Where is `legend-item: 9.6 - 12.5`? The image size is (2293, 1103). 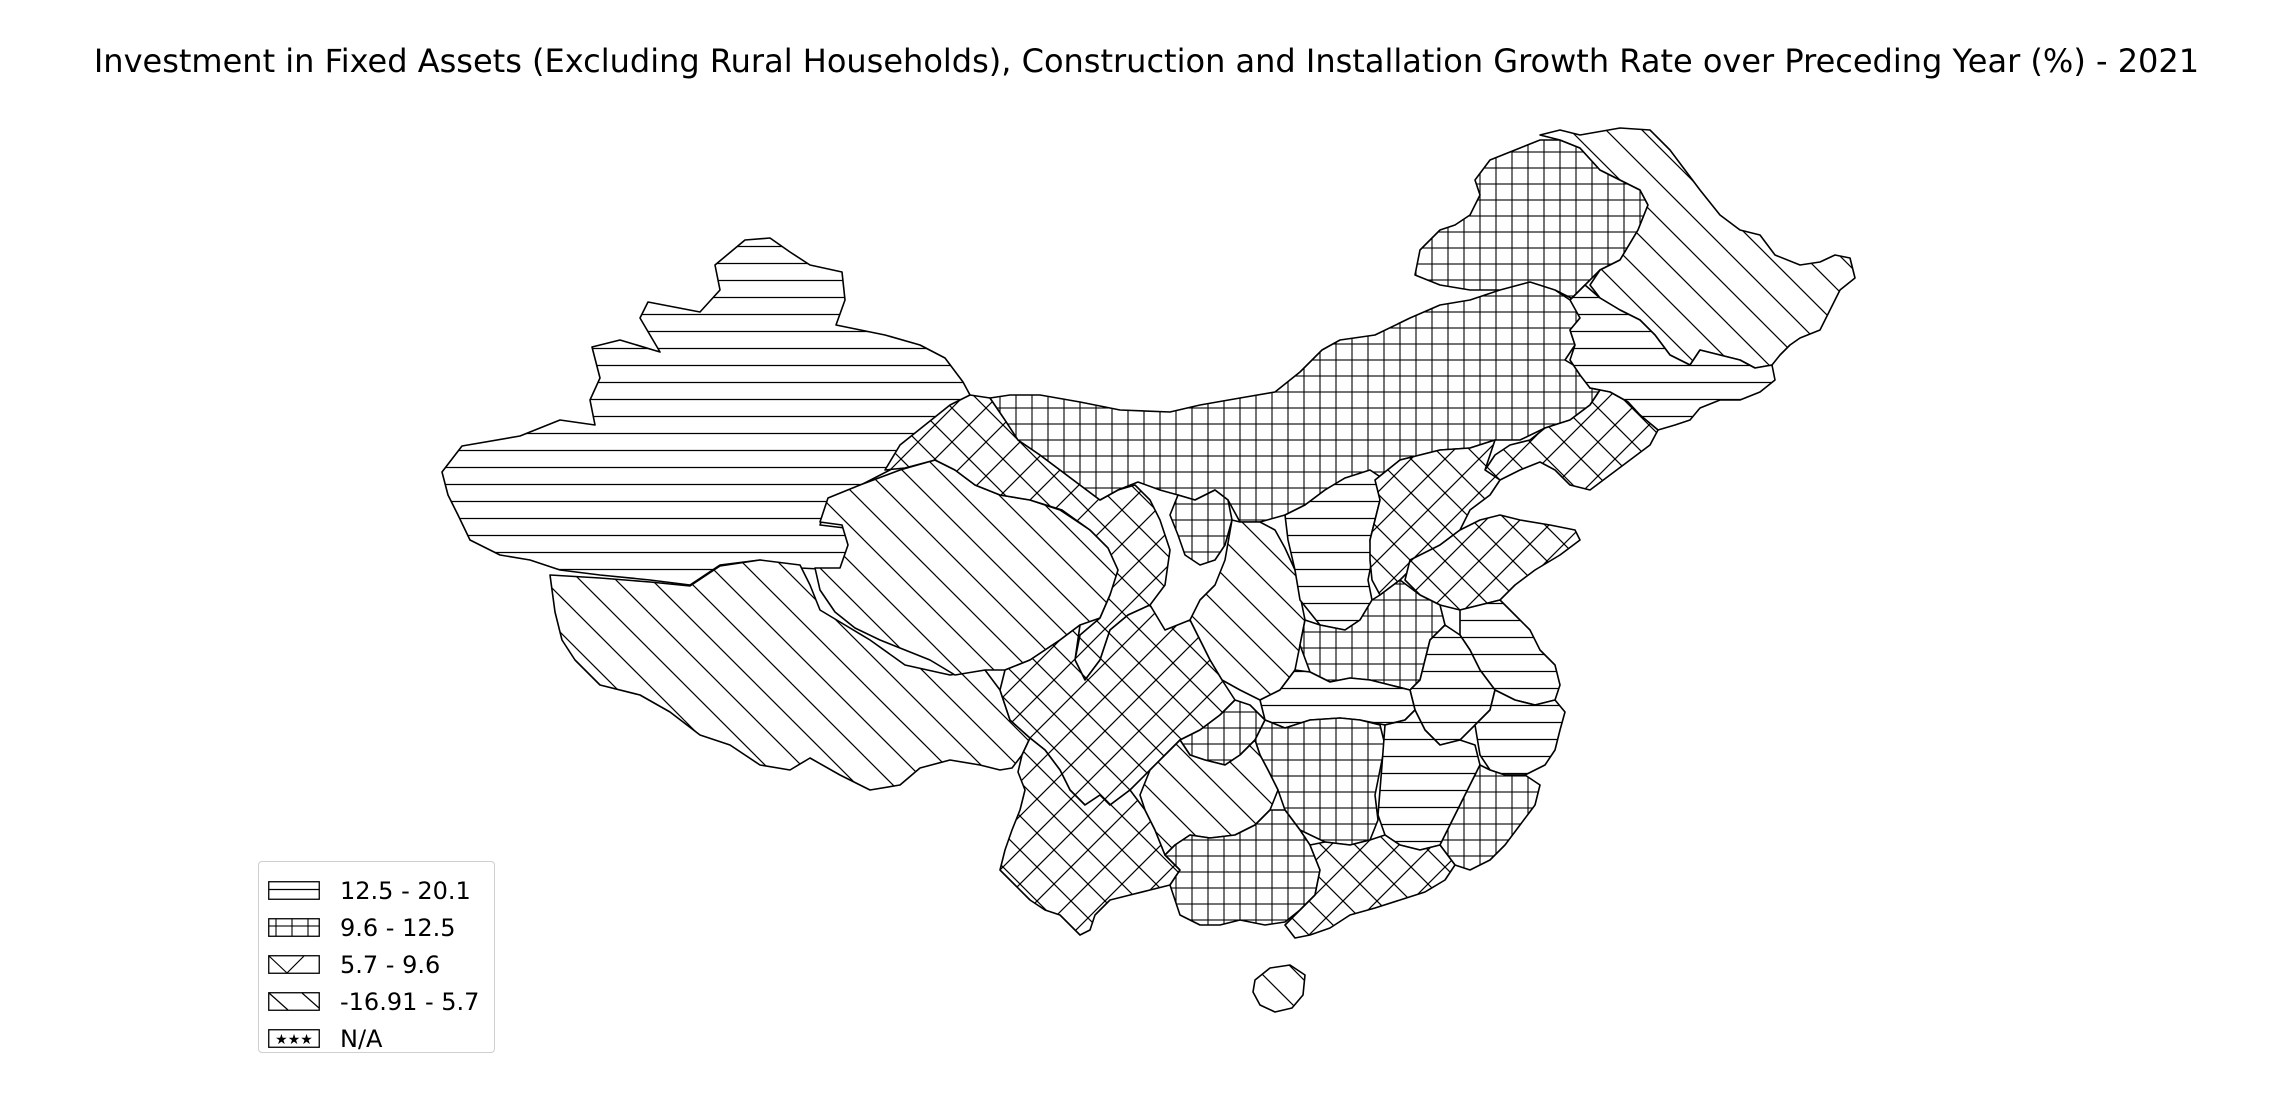
legend-item: 9.6 - 12.5 is located at coordinates (381, 927).